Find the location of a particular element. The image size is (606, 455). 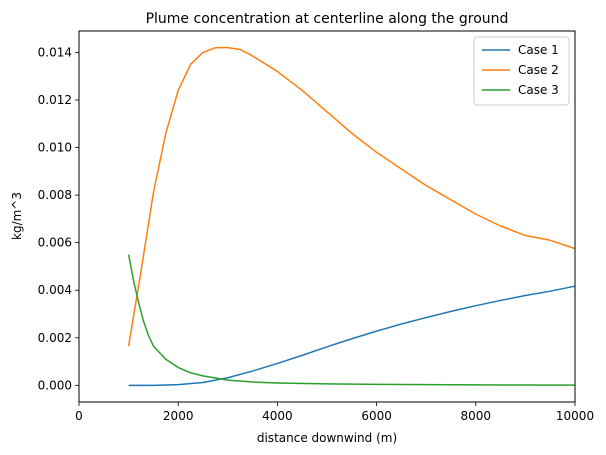

x-tick-label: 4000 is located at coordinates (277, 416).